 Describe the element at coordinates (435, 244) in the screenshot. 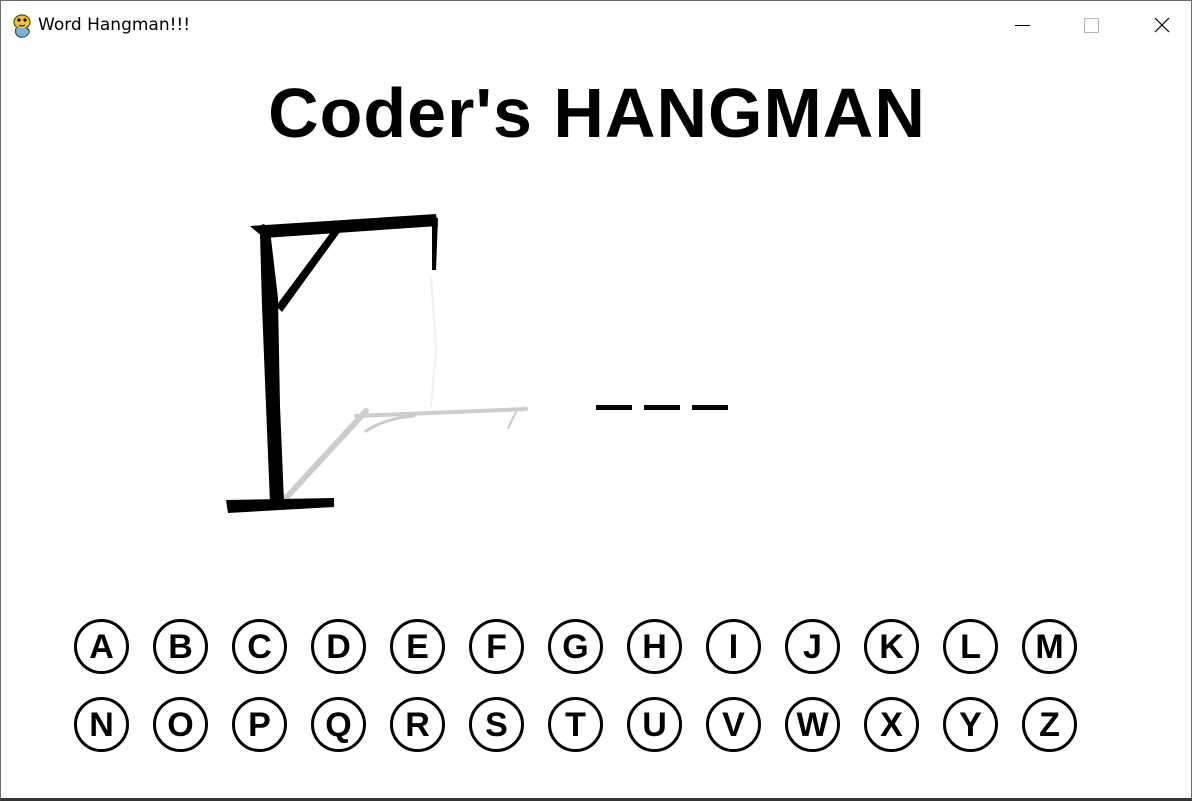

I see `gallows-rope` at that location.